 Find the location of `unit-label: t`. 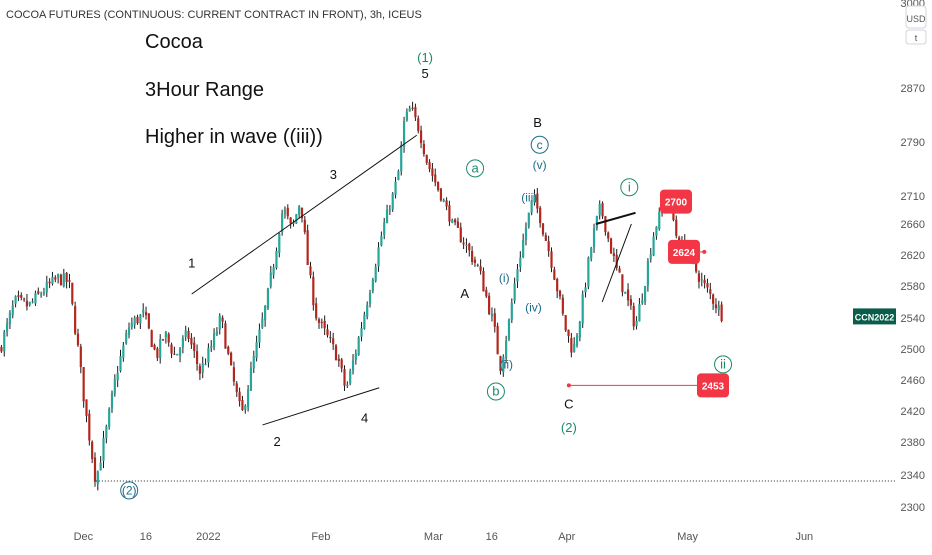

unit-label: t is located at coordinates (916, 38).